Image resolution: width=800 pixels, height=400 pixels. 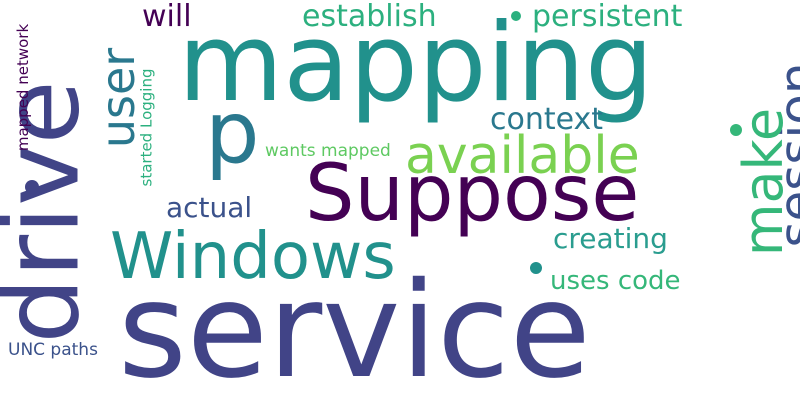 What do you see at coordinates (522, 156) in the screenshot?
I see `word-available: available` at bounding box center [522, 156].